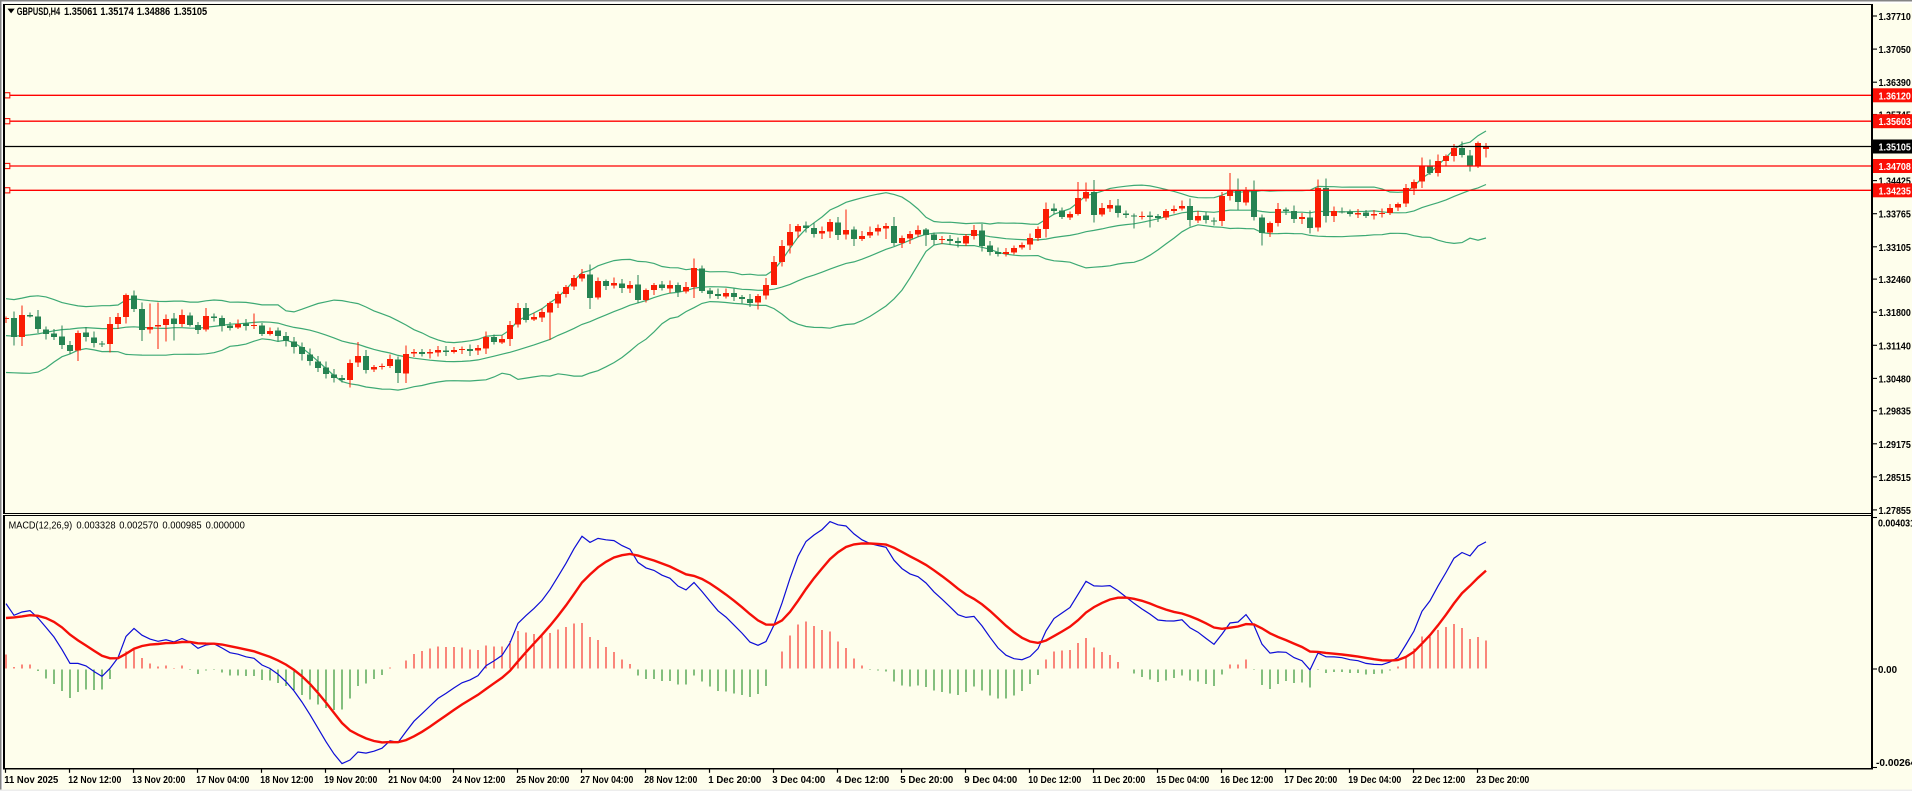 The image size is (1912, 791). I want to click on svg-text: 28 Nov 12:00, so click(670, 780).